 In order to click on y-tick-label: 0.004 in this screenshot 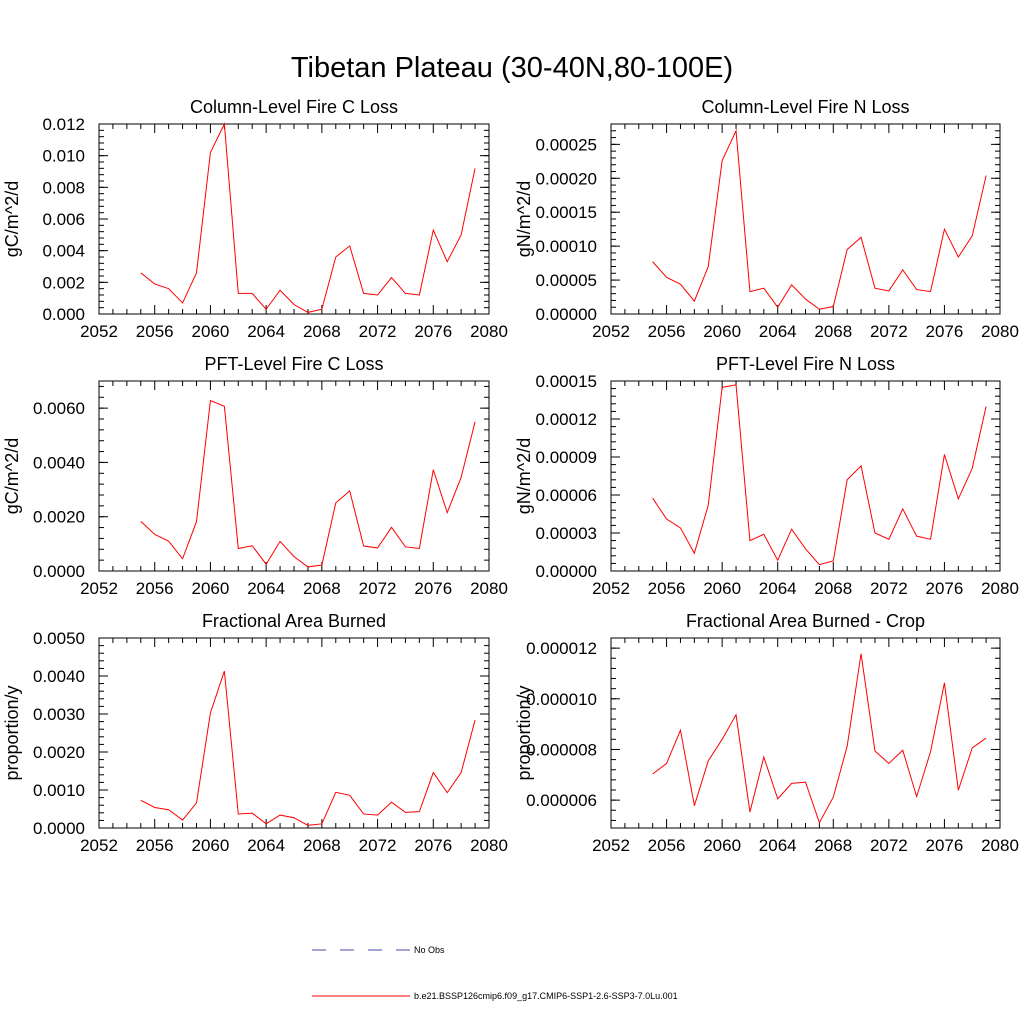, I will do `click(63, 251)`.